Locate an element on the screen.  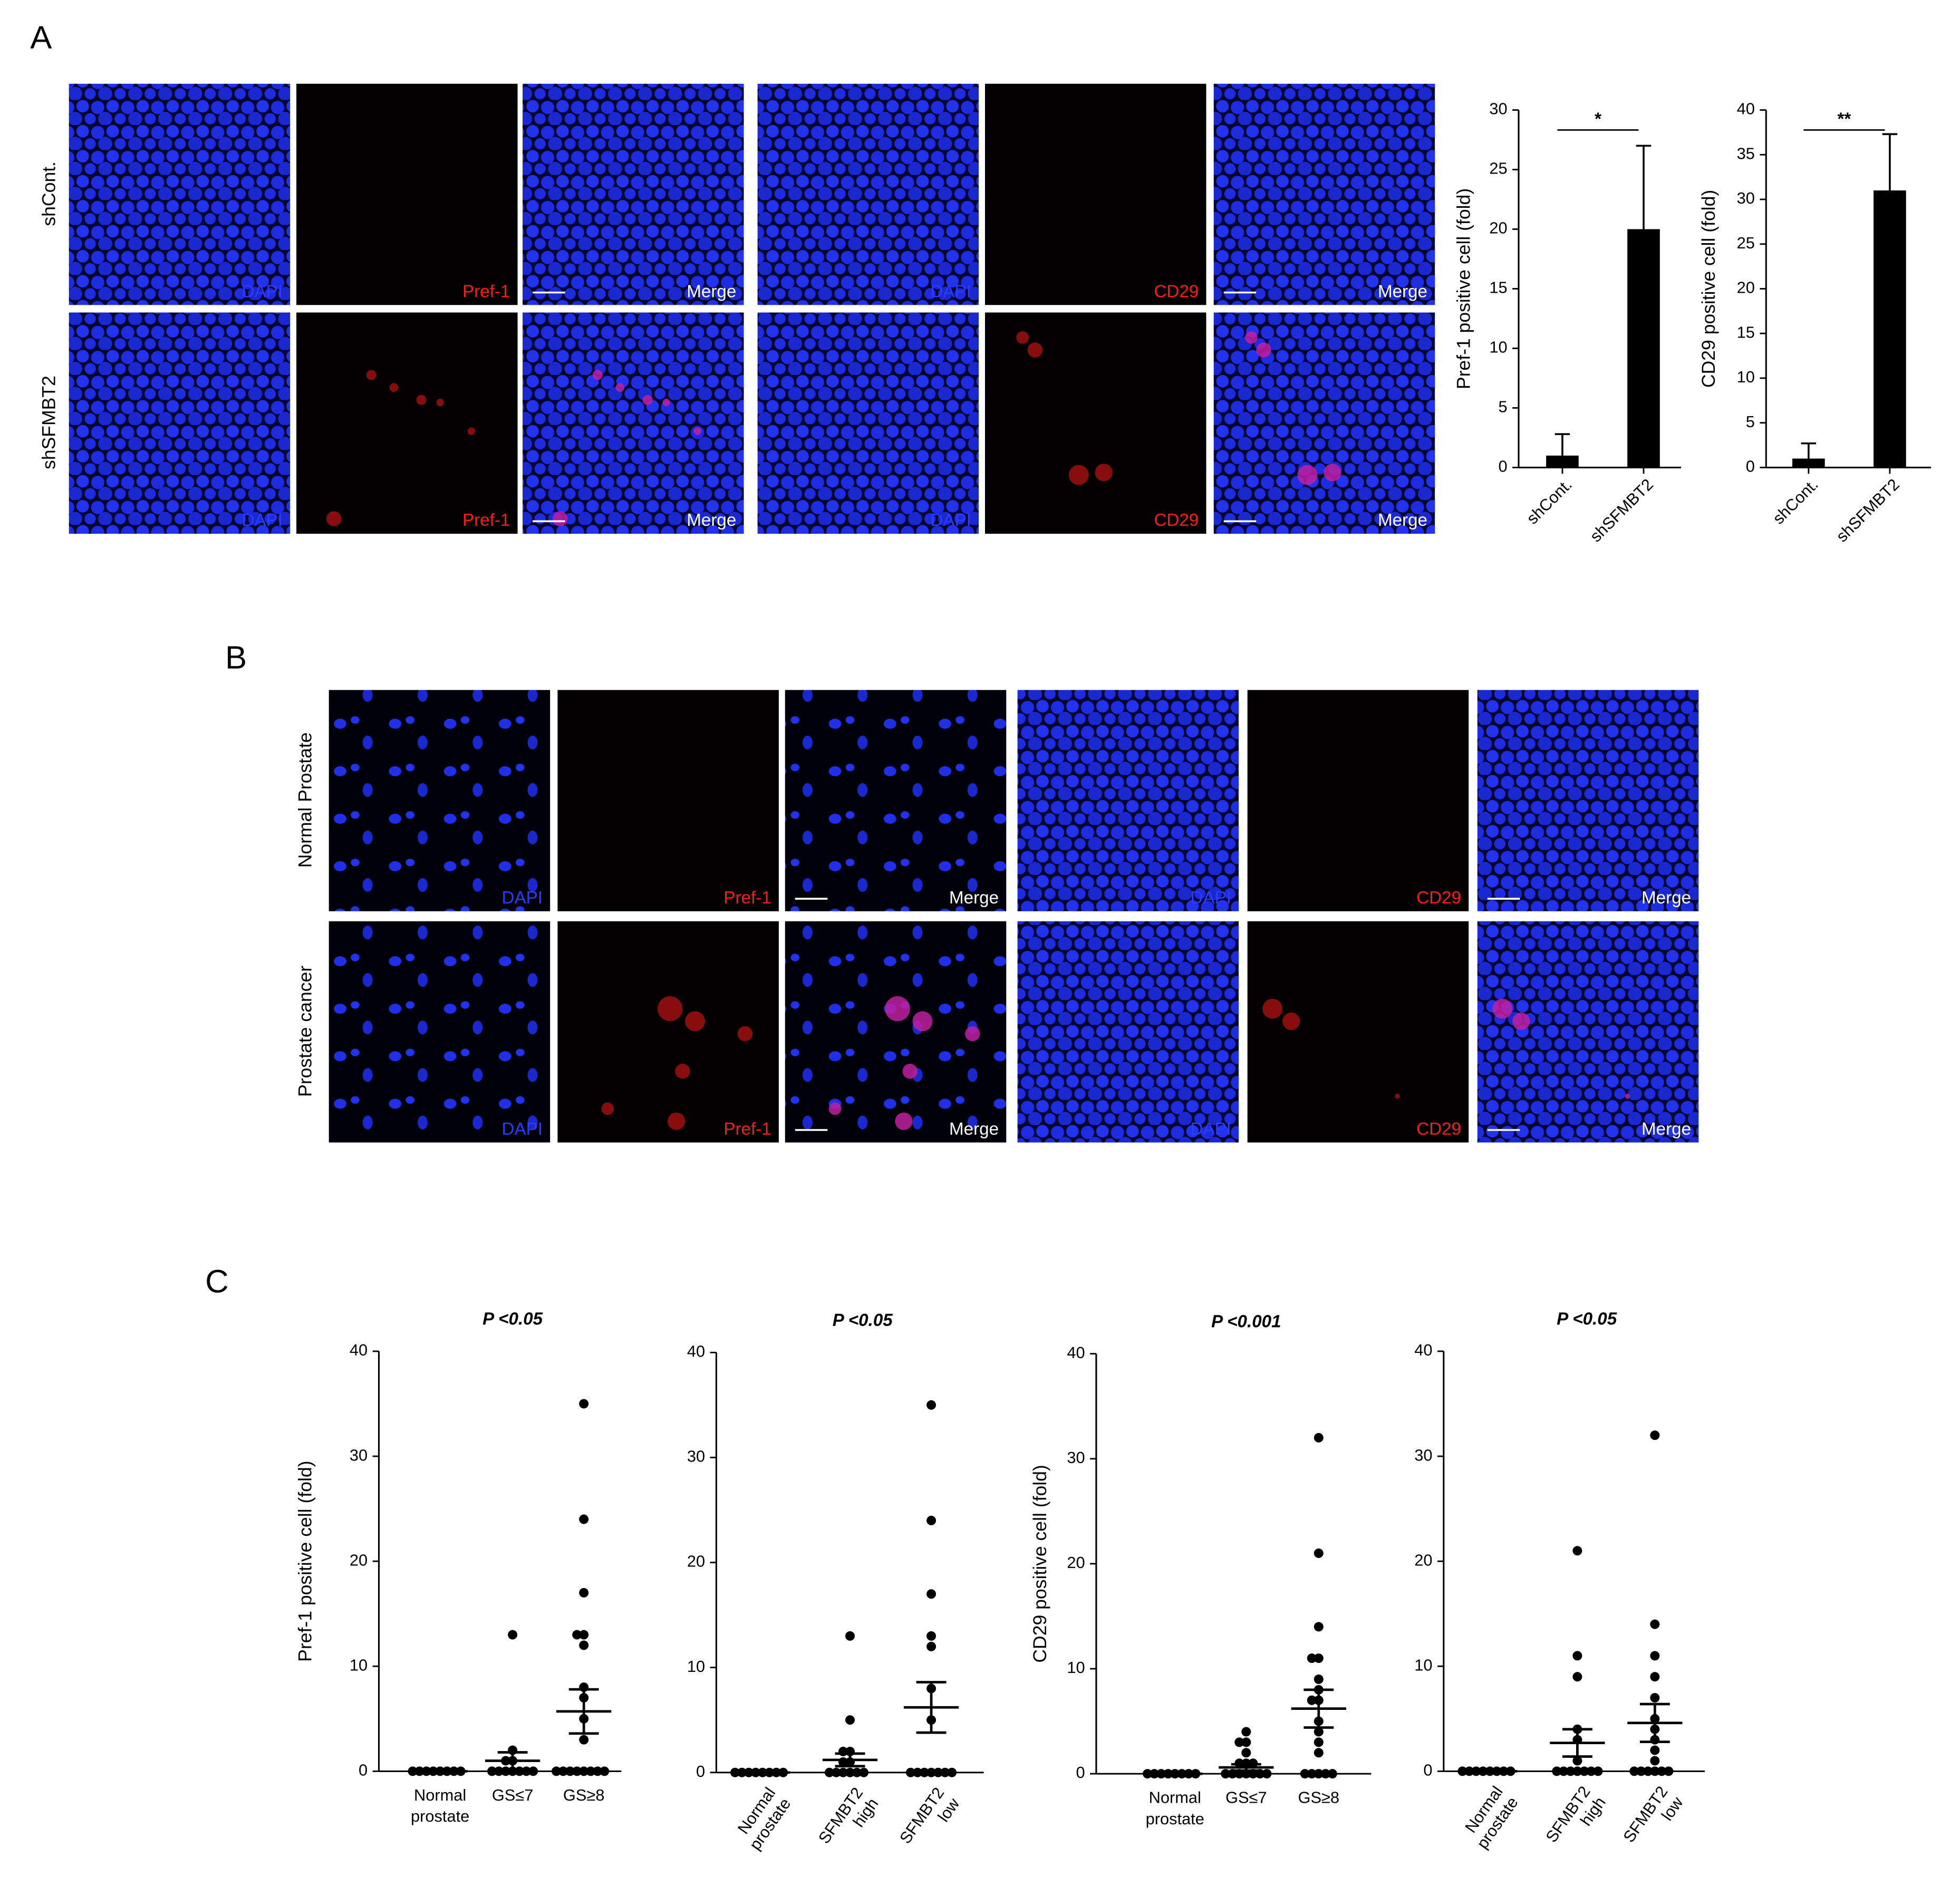
chart-title: P <0.001 is located at coordinates (1246, 1321).